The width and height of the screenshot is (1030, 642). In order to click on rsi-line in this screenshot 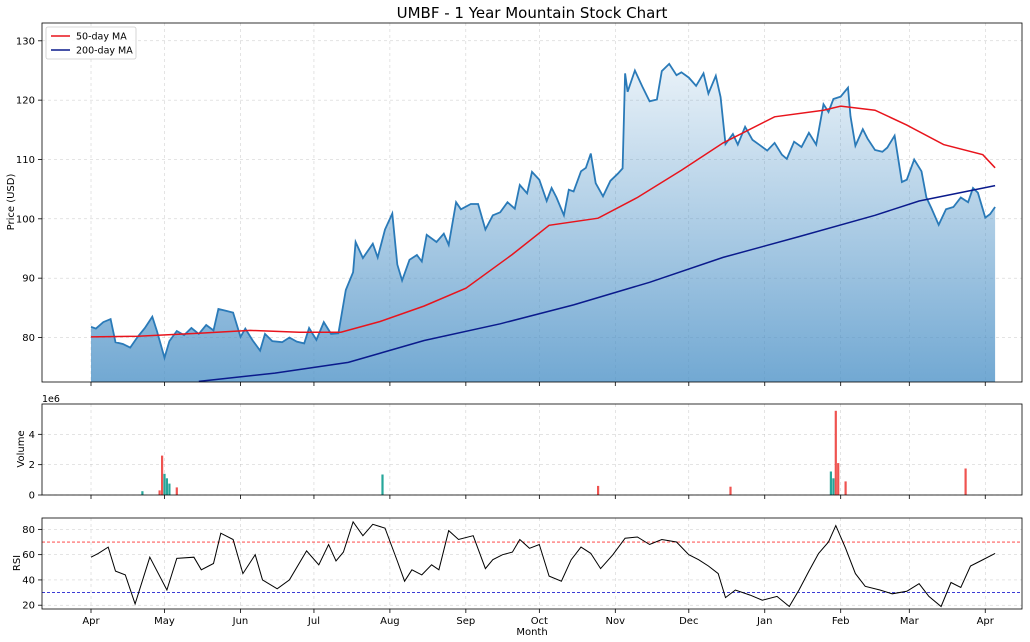, I will do `click(543, 564)`.